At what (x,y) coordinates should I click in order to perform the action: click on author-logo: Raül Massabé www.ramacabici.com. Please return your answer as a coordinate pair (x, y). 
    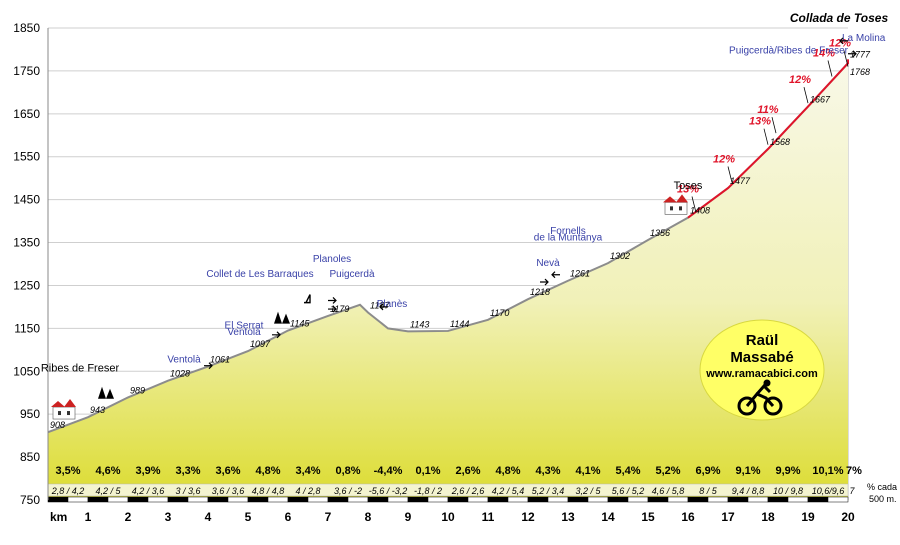
    Looking at the image, I should click on (762, 370).